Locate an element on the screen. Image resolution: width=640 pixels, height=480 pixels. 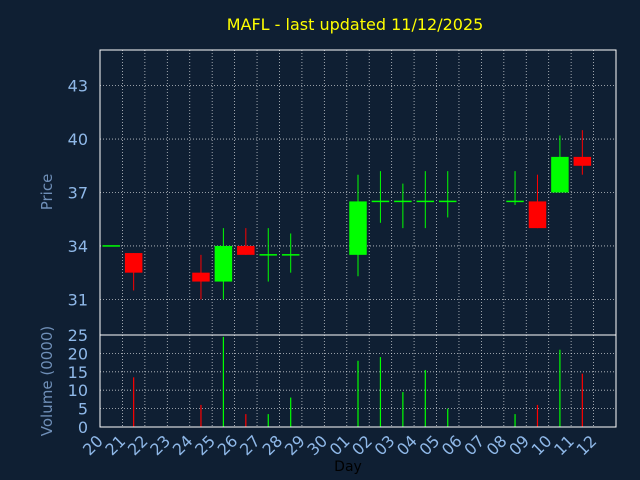
volume-bars is located at coordinates (358, 381).